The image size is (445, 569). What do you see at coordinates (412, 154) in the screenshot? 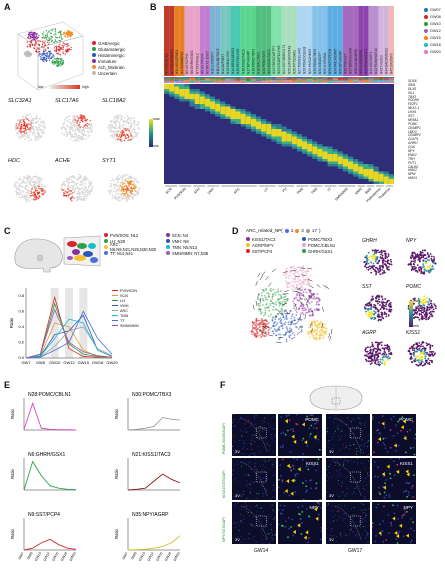
I see `heatmap-gene-label: EMX2` at bounding box center [412, 154].